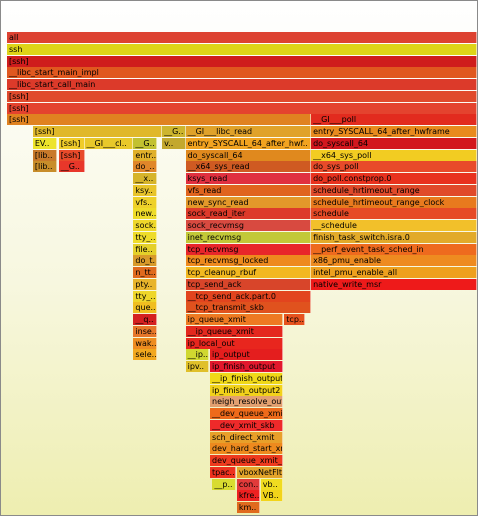 This screenshot has width=478, height=516. What do you see at coordinates (145, 343) in the screenshot?
I see `flame-frame: wak..` at bounding box center [145, 343].